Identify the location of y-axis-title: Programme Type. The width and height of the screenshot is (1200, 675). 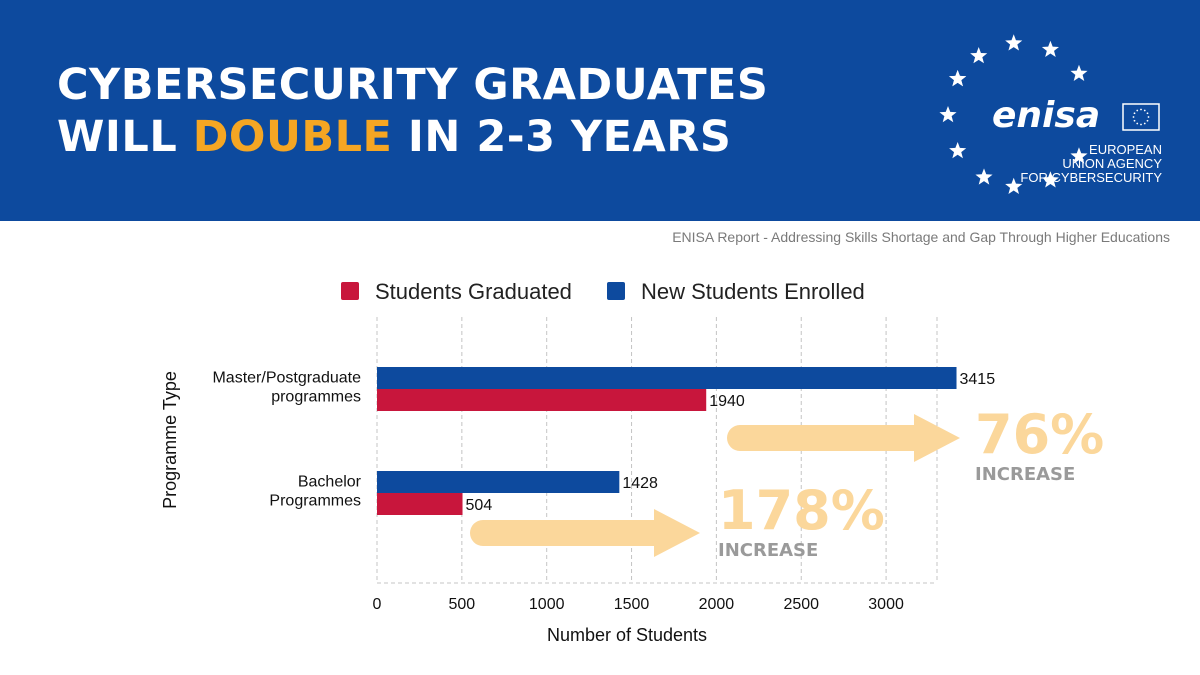
(170, 440).